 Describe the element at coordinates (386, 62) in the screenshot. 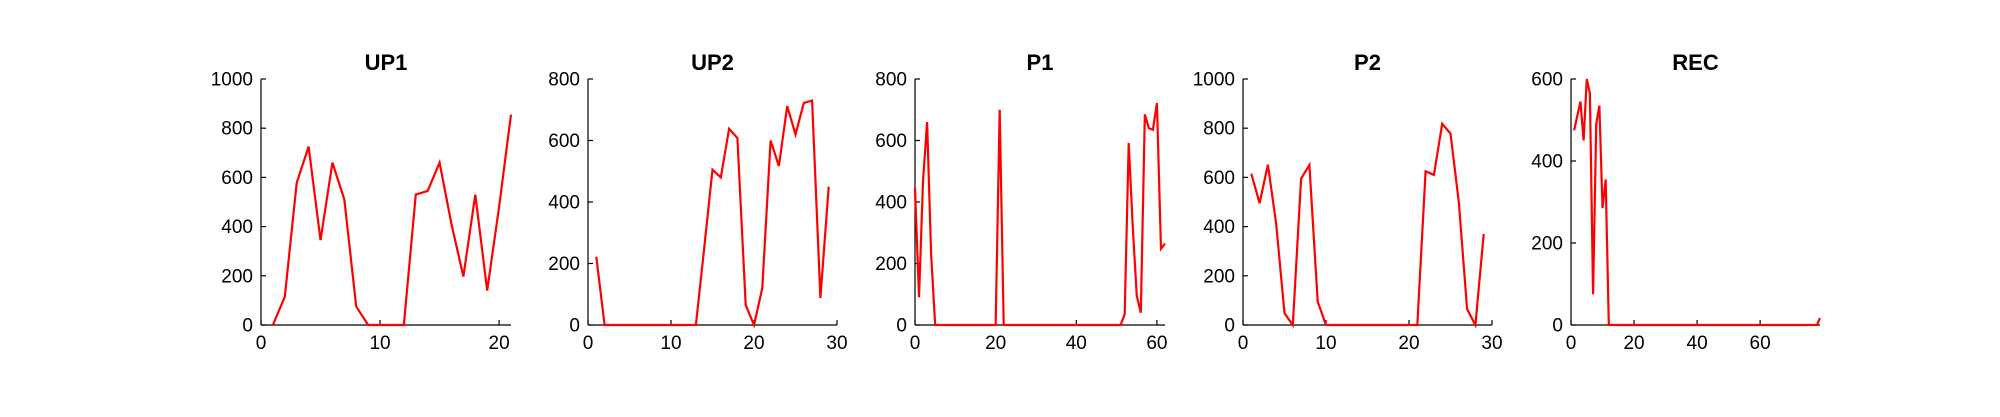

I see `chart-title: UP1` at that location.